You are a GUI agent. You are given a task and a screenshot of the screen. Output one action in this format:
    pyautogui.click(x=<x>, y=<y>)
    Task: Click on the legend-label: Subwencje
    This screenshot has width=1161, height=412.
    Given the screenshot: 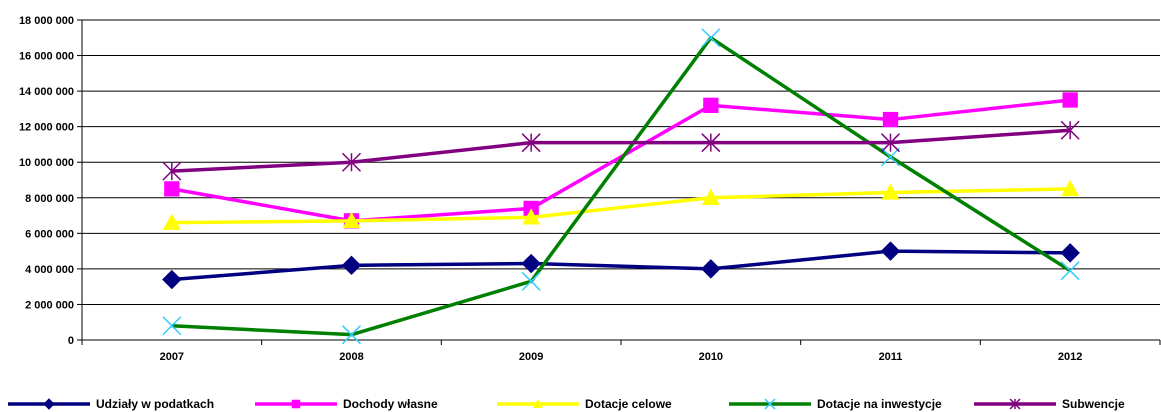 What is the action you would take?
    pyautogui.click(x=1093, y=404)
    